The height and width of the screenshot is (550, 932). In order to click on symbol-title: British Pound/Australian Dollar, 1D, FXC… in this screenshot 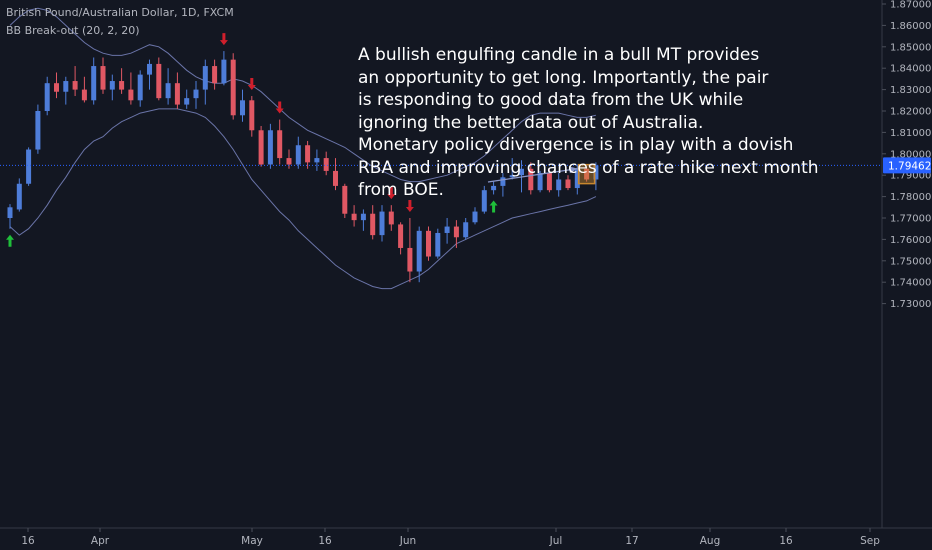, I will do `click(120, 12)`.